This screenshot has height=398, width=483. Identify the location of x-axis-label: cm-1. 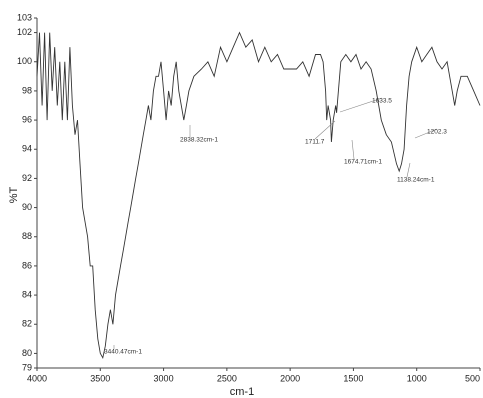
(242, 392).